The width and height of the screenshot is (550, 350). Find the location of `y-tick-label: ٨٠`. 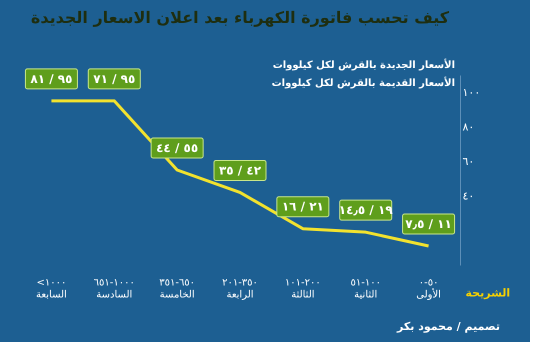

y-tick-label: ٨٠ is located at coordinates (468, 127).